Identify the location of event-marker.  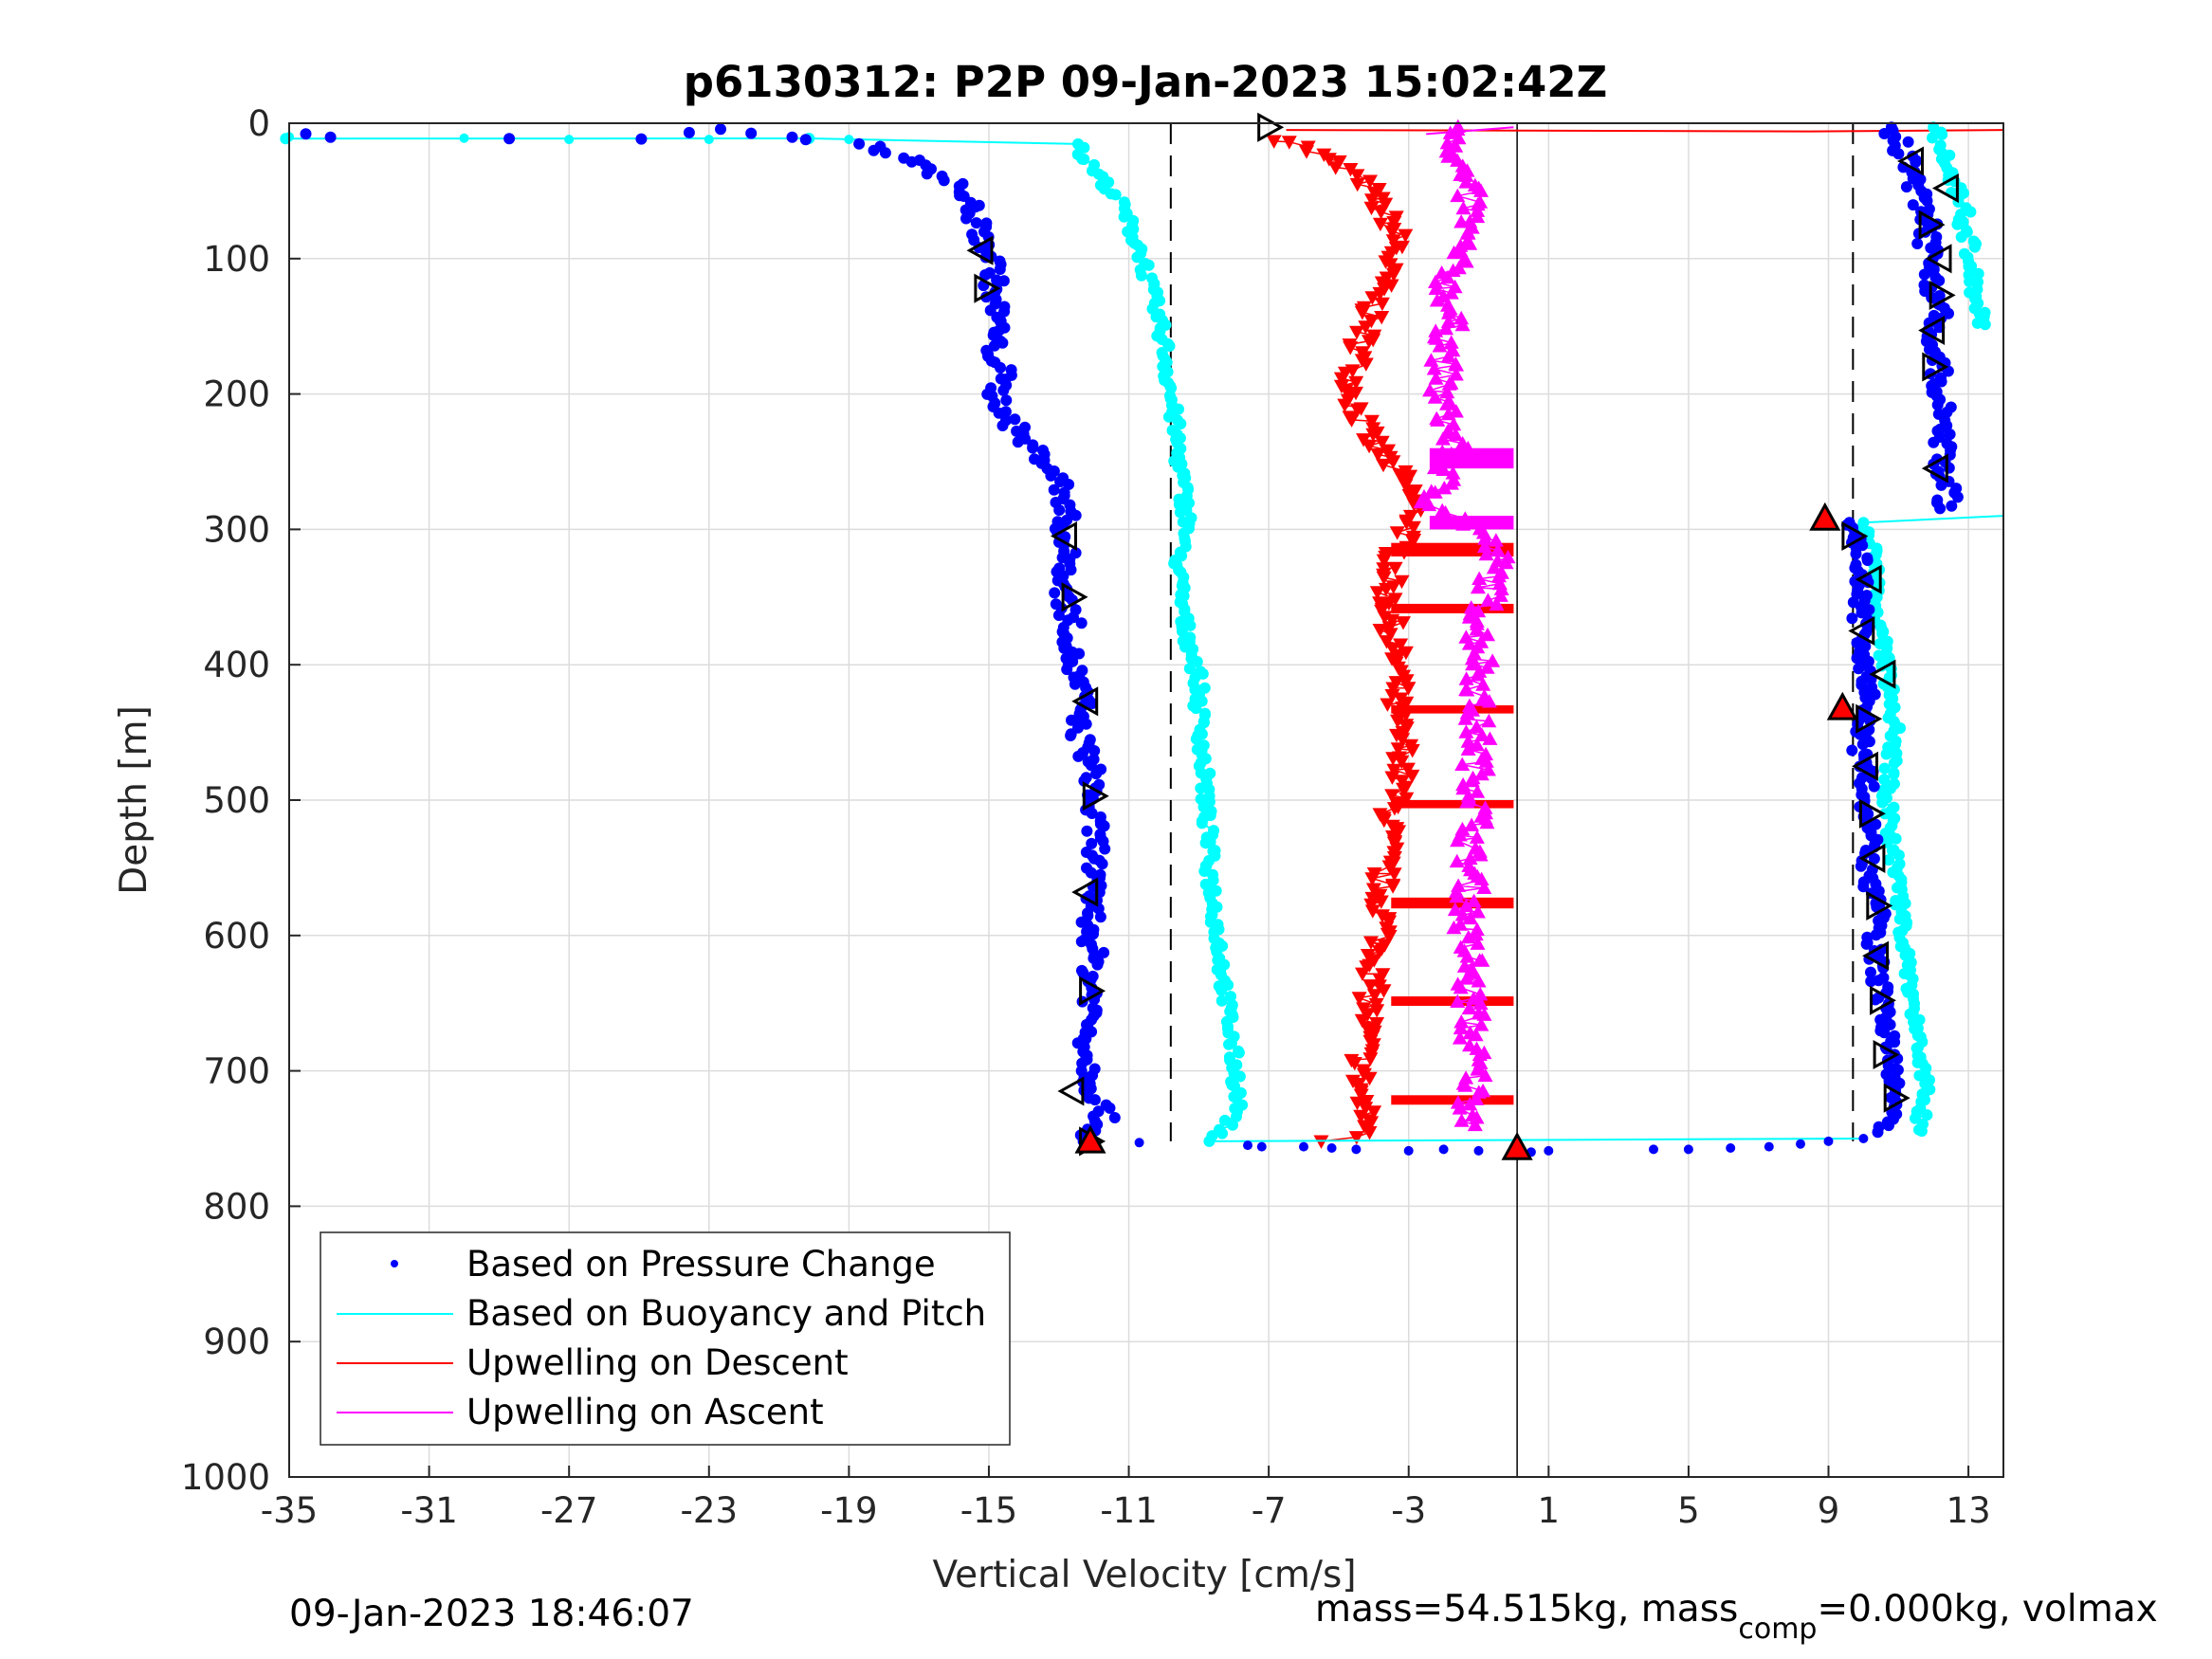
(1090, 1139).